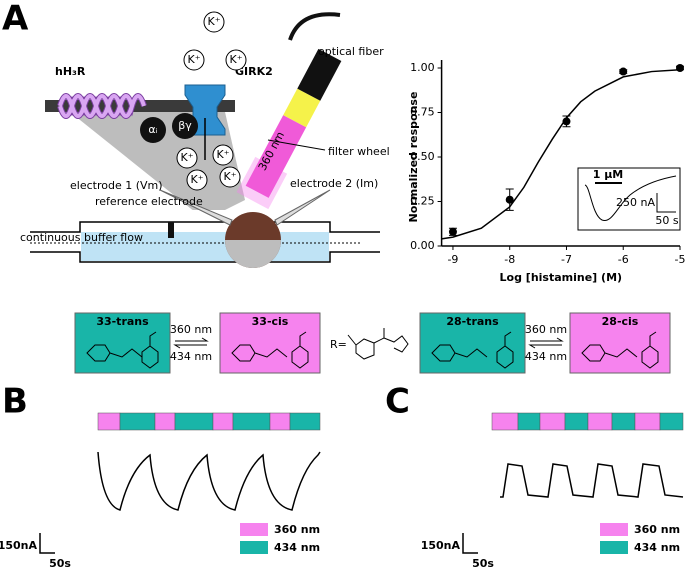 The height and width of the screenshot is (571, 685). I want to click on buffer, so click(205, 246).